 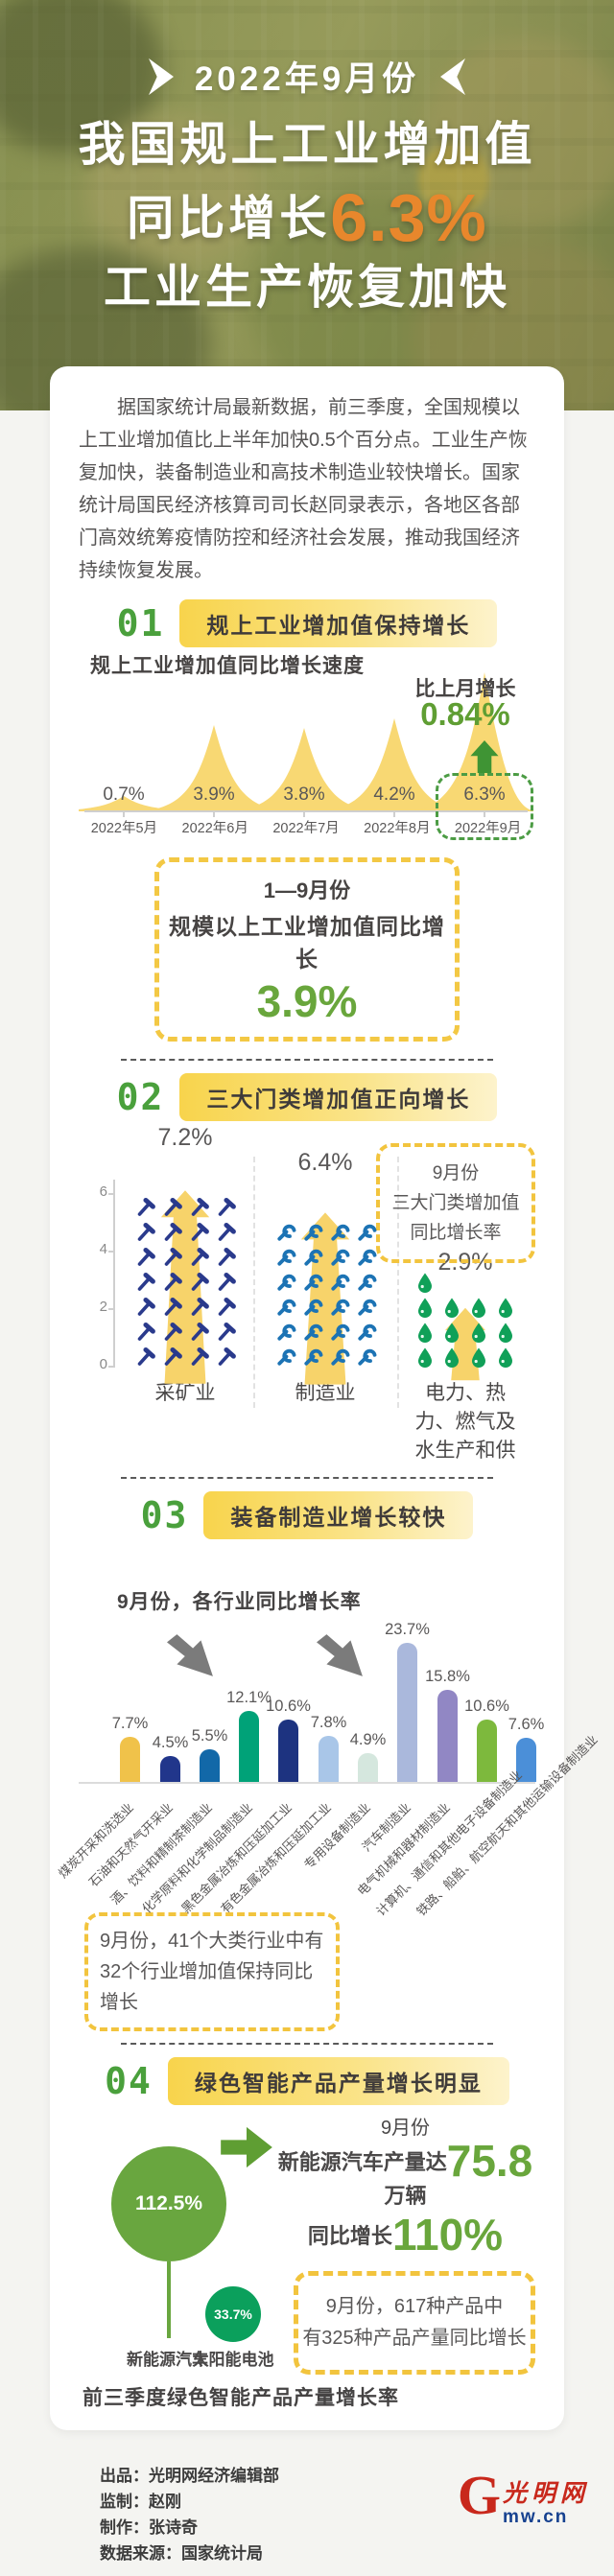 What do you see at coordinates (447, 2234) in the screenshot?
I see `stat-big-value: 110%` at bounding box center [447, 2234].